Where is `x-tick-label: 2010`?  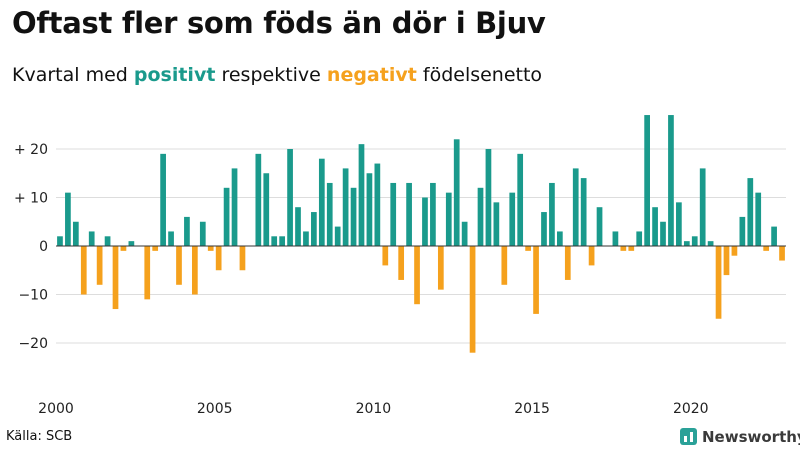 x-tick-label: 2010 is located at coordinates (374, 409).